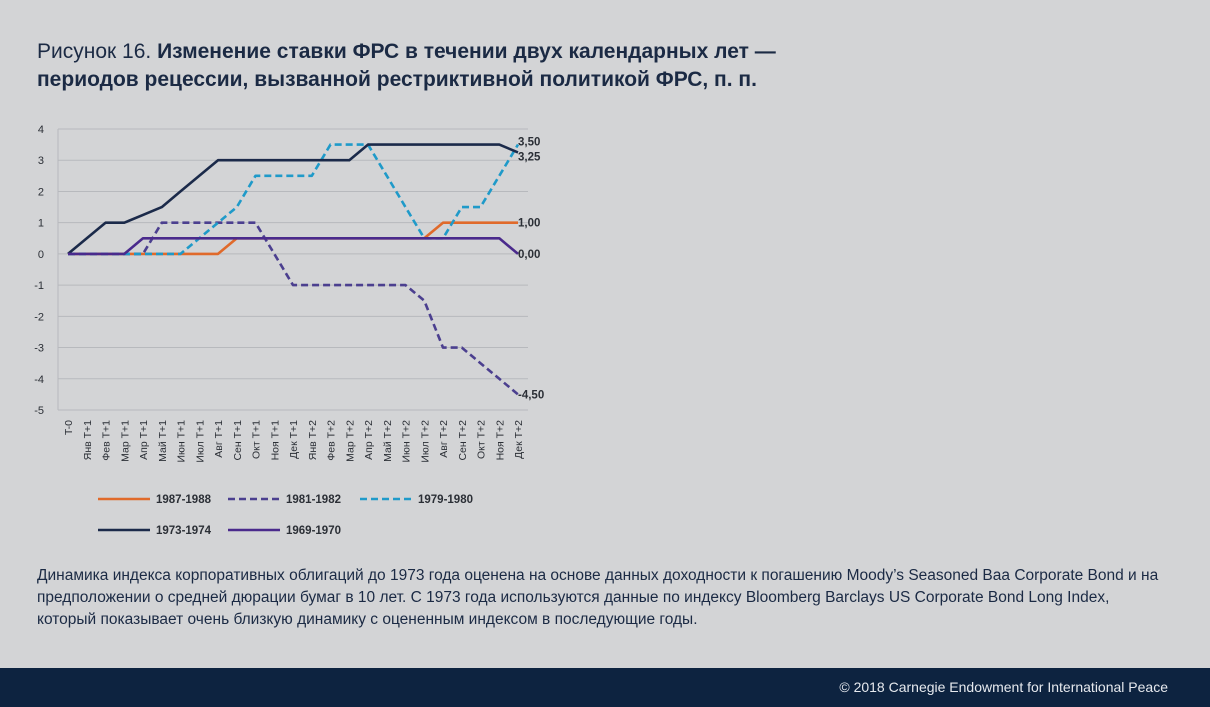 This screenshot has width=1210, height=707. I want to click on y-tick-label: 0, so click(41, 255).